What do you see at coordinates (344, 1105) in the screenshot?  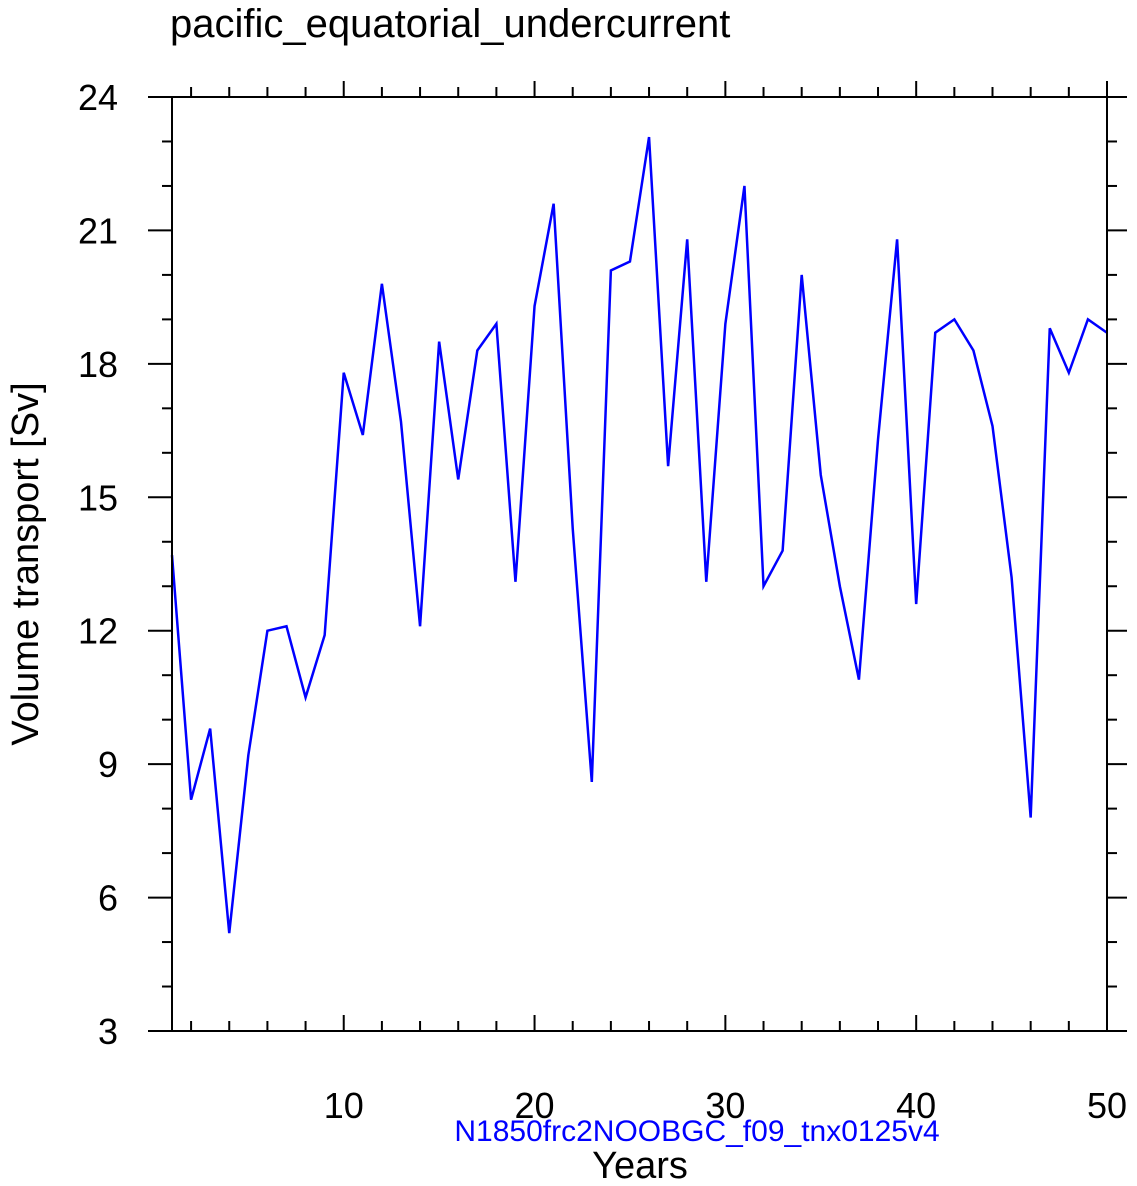 I see `x-tick-label: 10` at bounding box center [344, 1105].